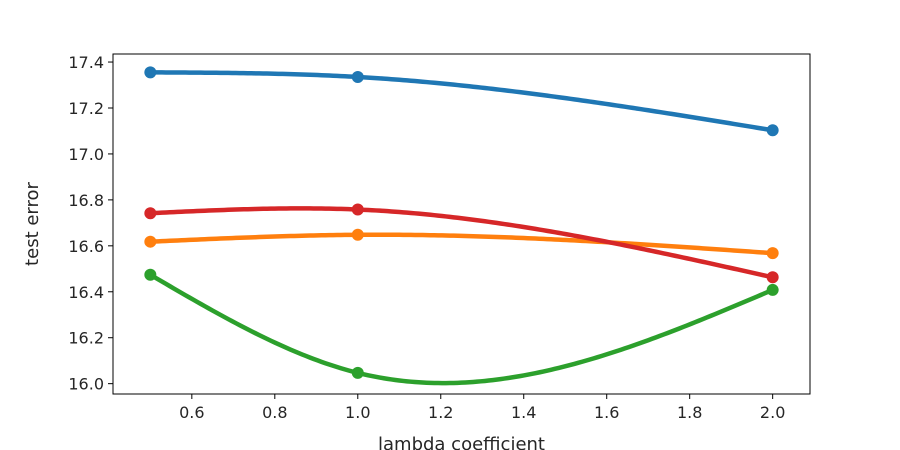 This screenshot has width=900, height=450. Describe the element at coordinates (772, 412) in the screenshot. I see `x-tick-label: 2.0` at that location.